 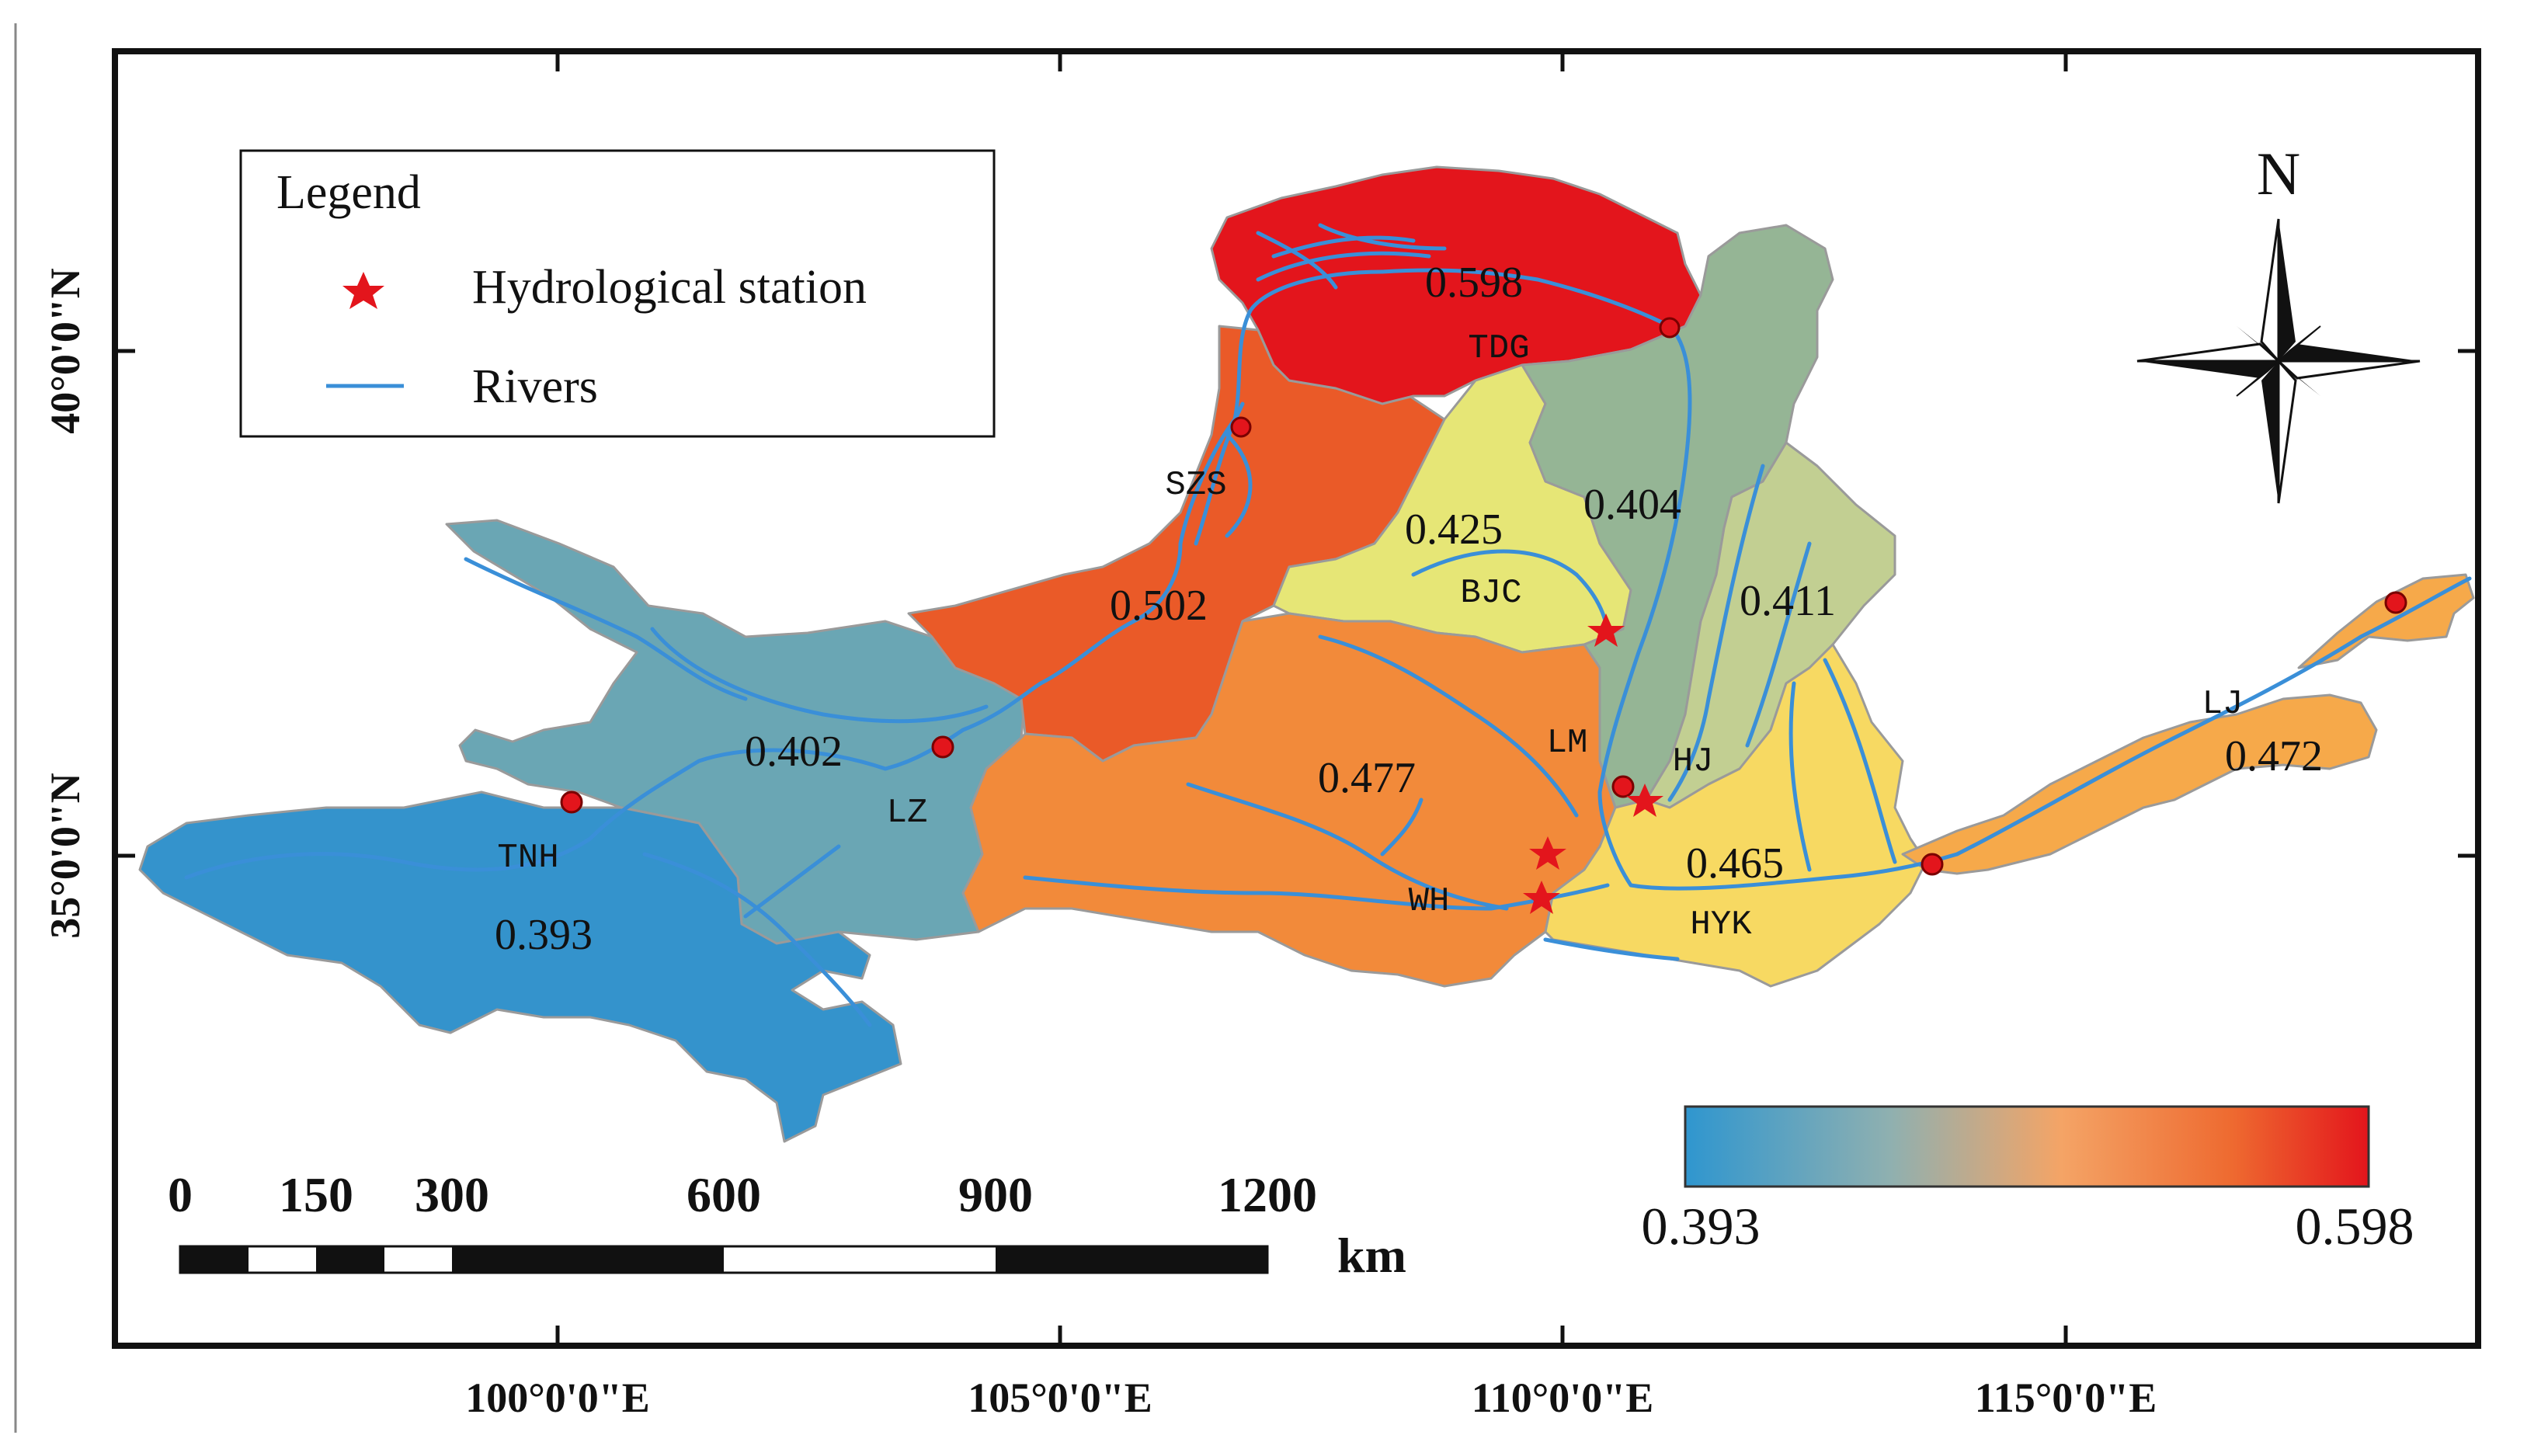 I want to click on value-label-LJ: 0.472, so click(x=2274, y=756).